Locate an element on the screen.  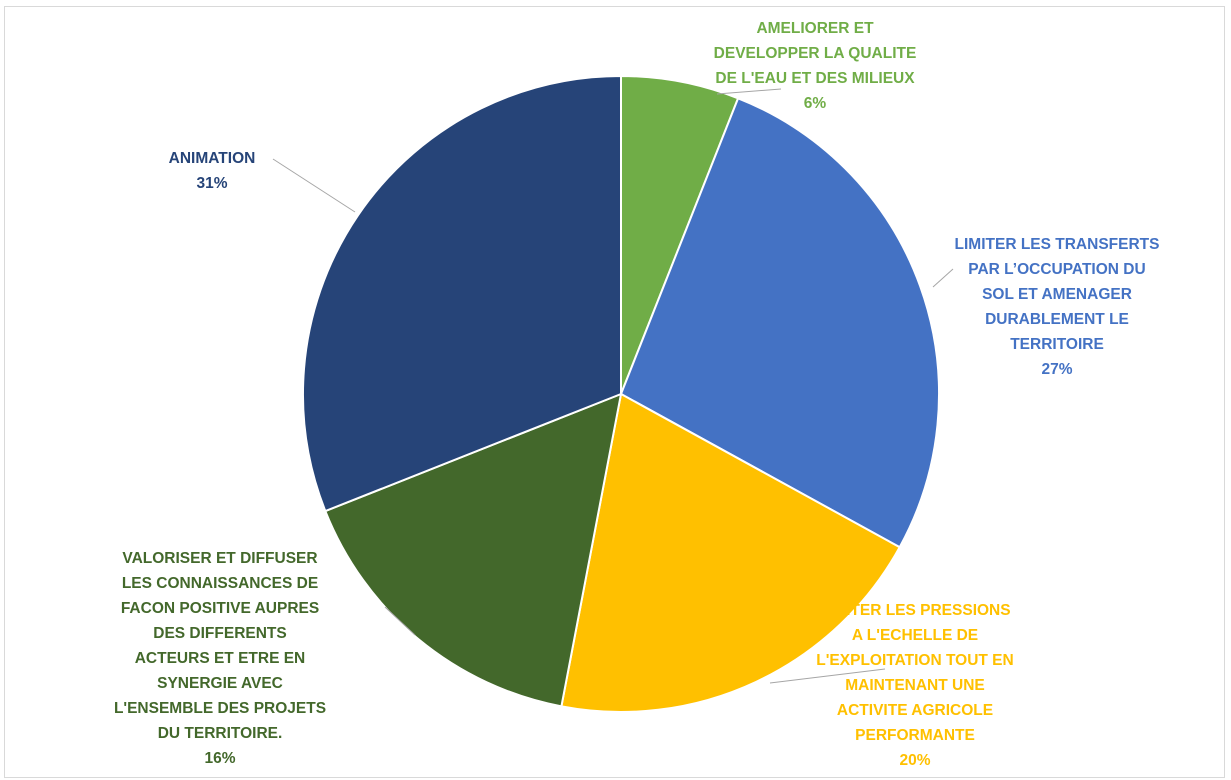
slice-label-line: TERRITOIRE is located at coordinates (1057, 344).